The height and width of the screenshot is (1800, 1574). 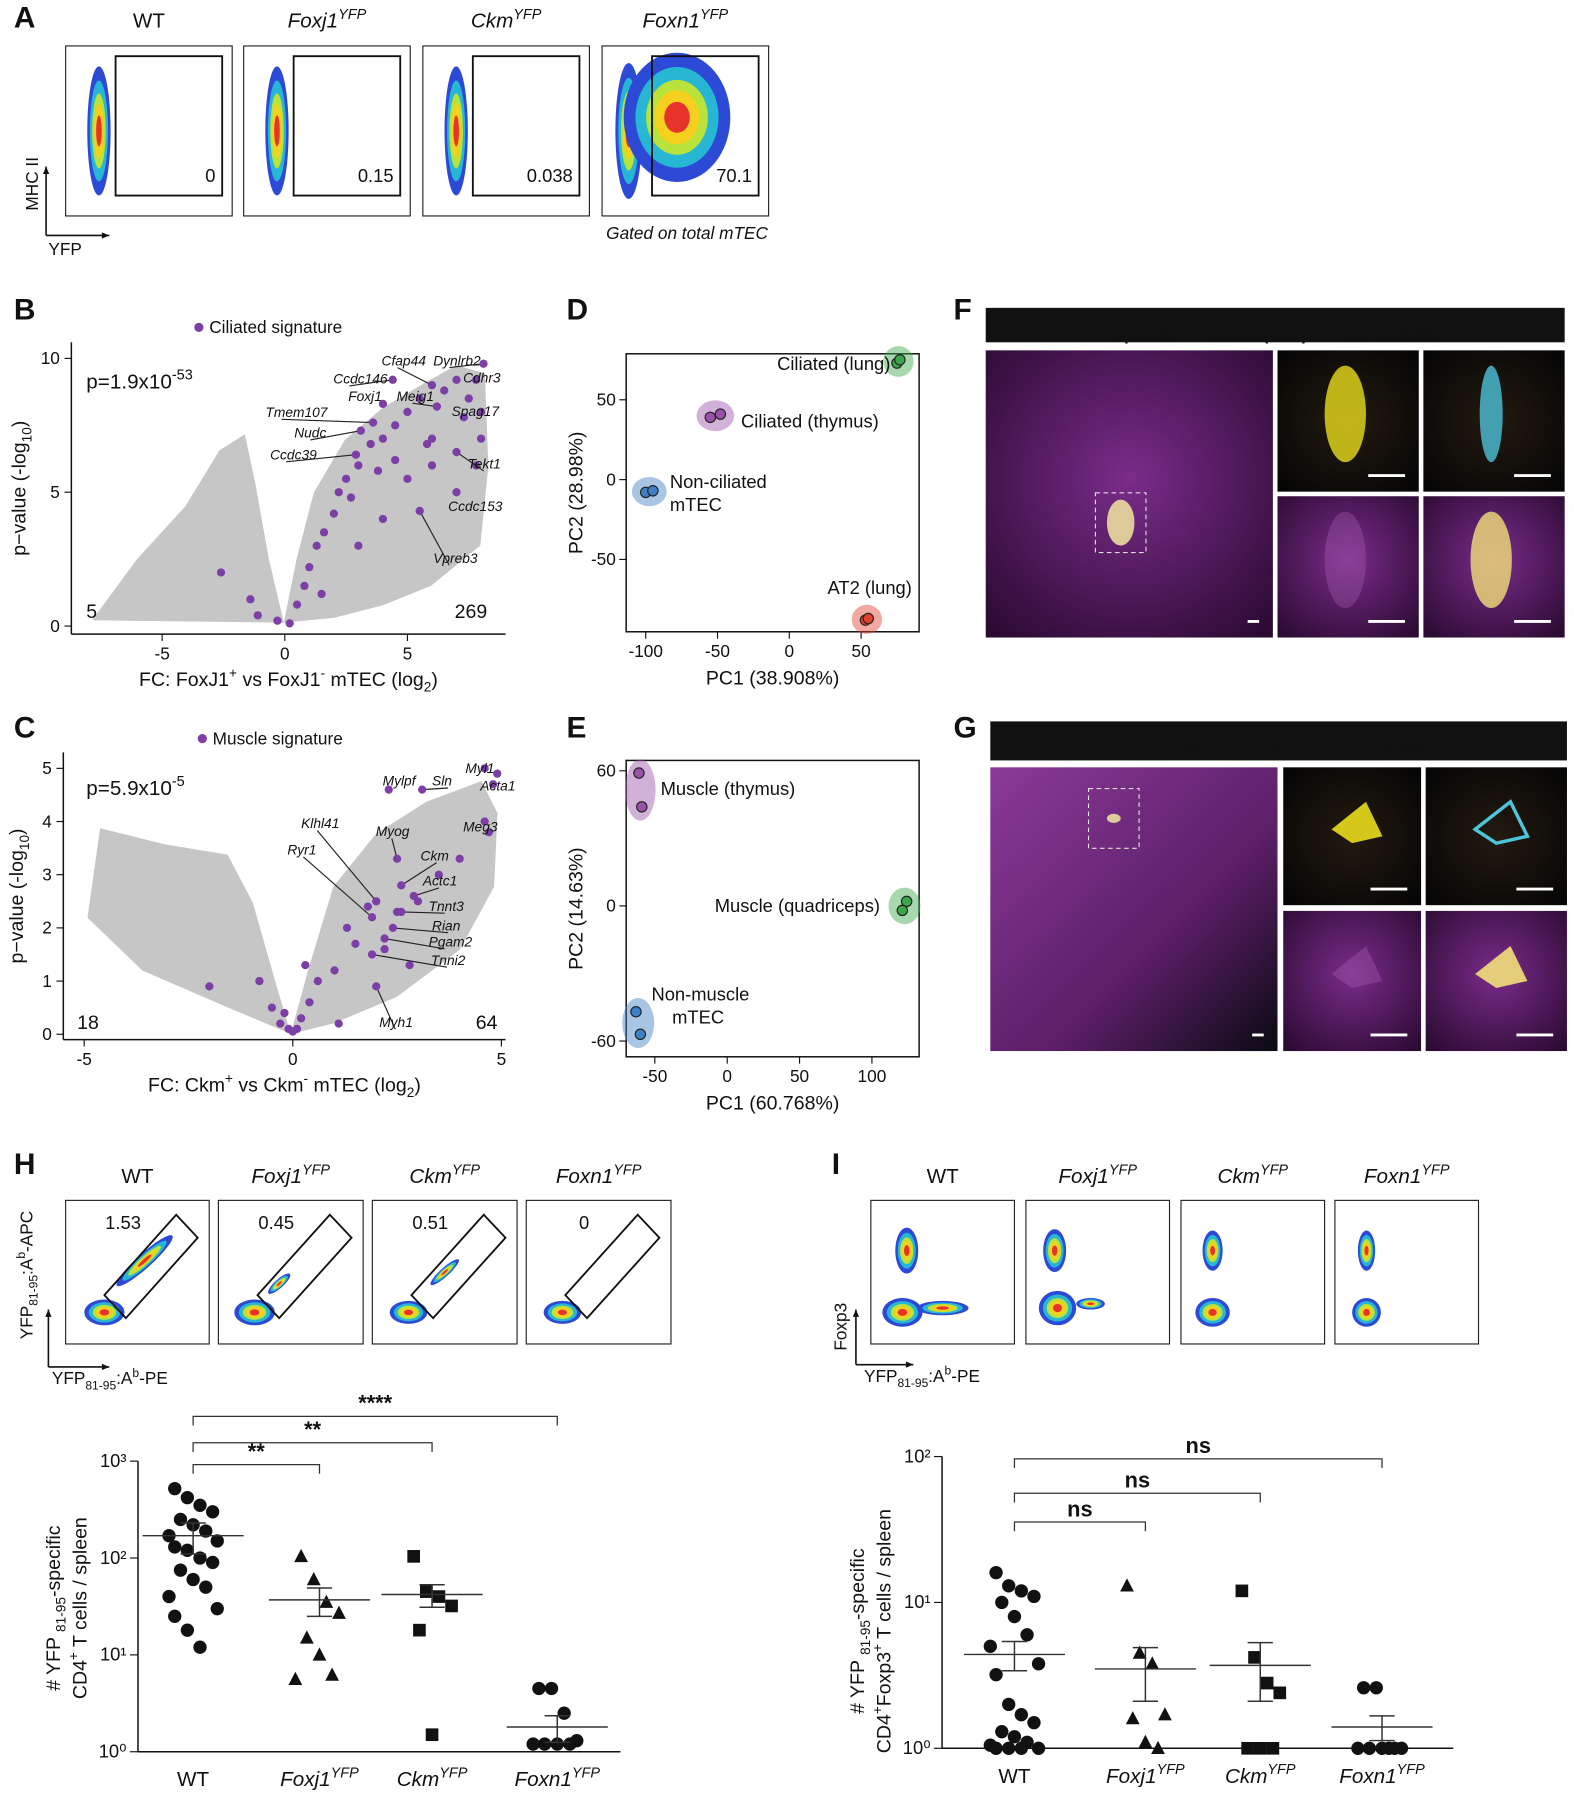 What do you see at coordinates (1367, 1776) in the screenshot?
I see `category-label-part: Foxn1` at bounding box center [1367, 1776].